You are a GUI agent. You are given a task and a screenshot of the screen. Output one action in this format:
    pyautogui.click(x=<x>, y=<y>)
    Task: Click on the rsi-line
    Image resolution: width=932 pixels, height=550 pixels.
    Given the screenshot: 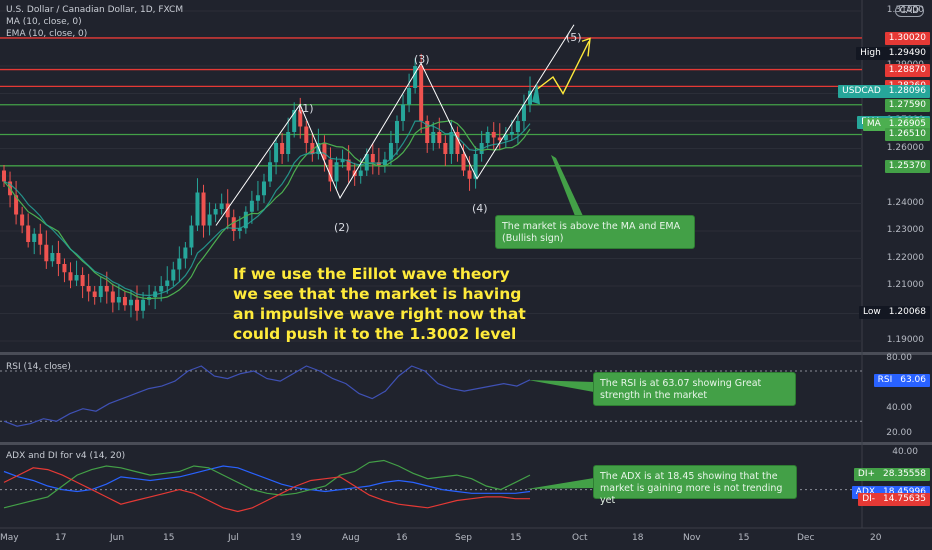 What is the action you would take?
    pyautogui.click(x=267, y=396)
    